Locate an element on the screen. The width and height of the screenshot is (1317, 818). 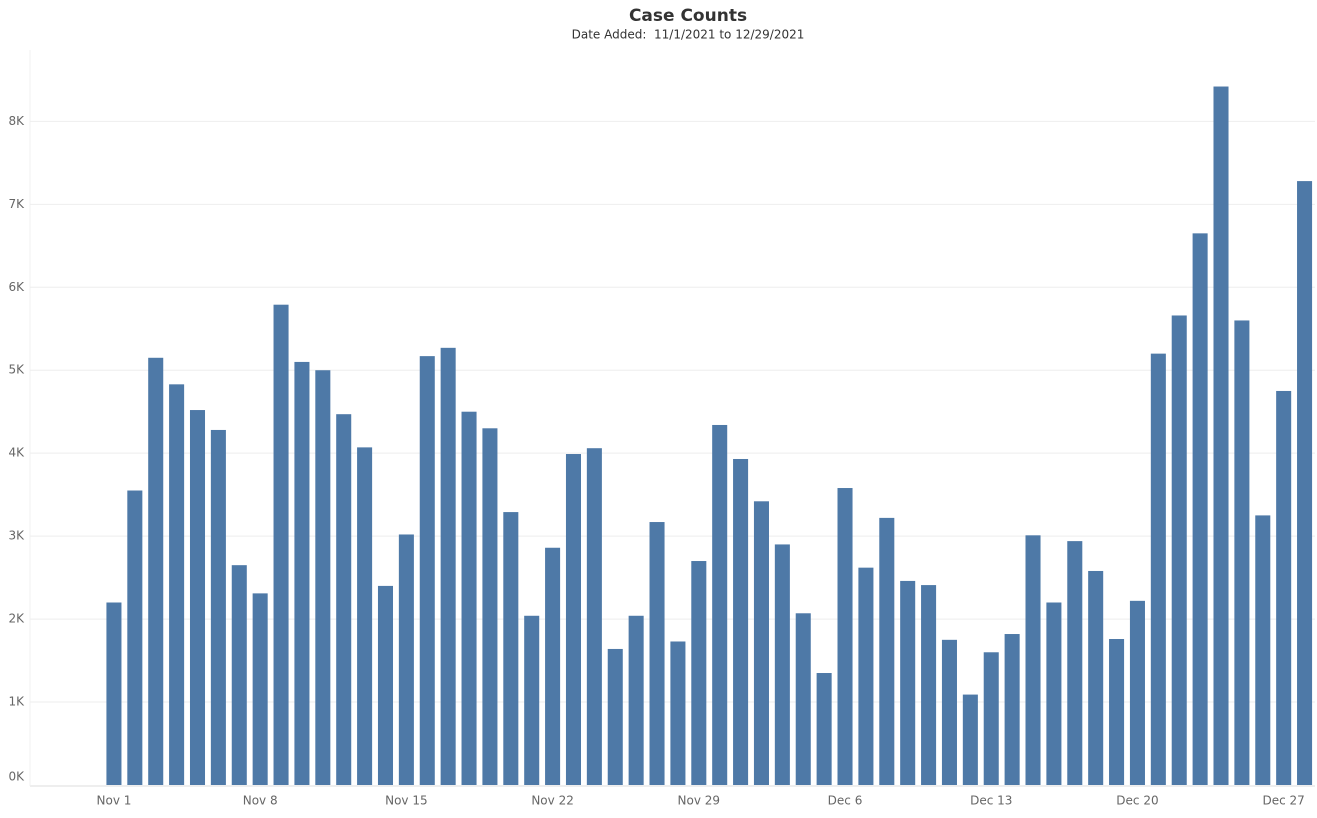
x-tick-label: Nov 8 is located at coordinates (260, 801).